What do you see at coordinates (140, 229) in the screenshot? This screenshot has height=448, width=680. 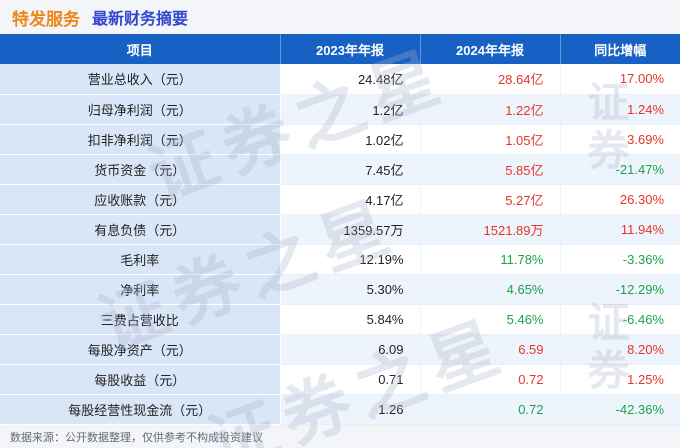 I see `row-label-cell: 有息负债（元）` at bounding box center [140, 229].